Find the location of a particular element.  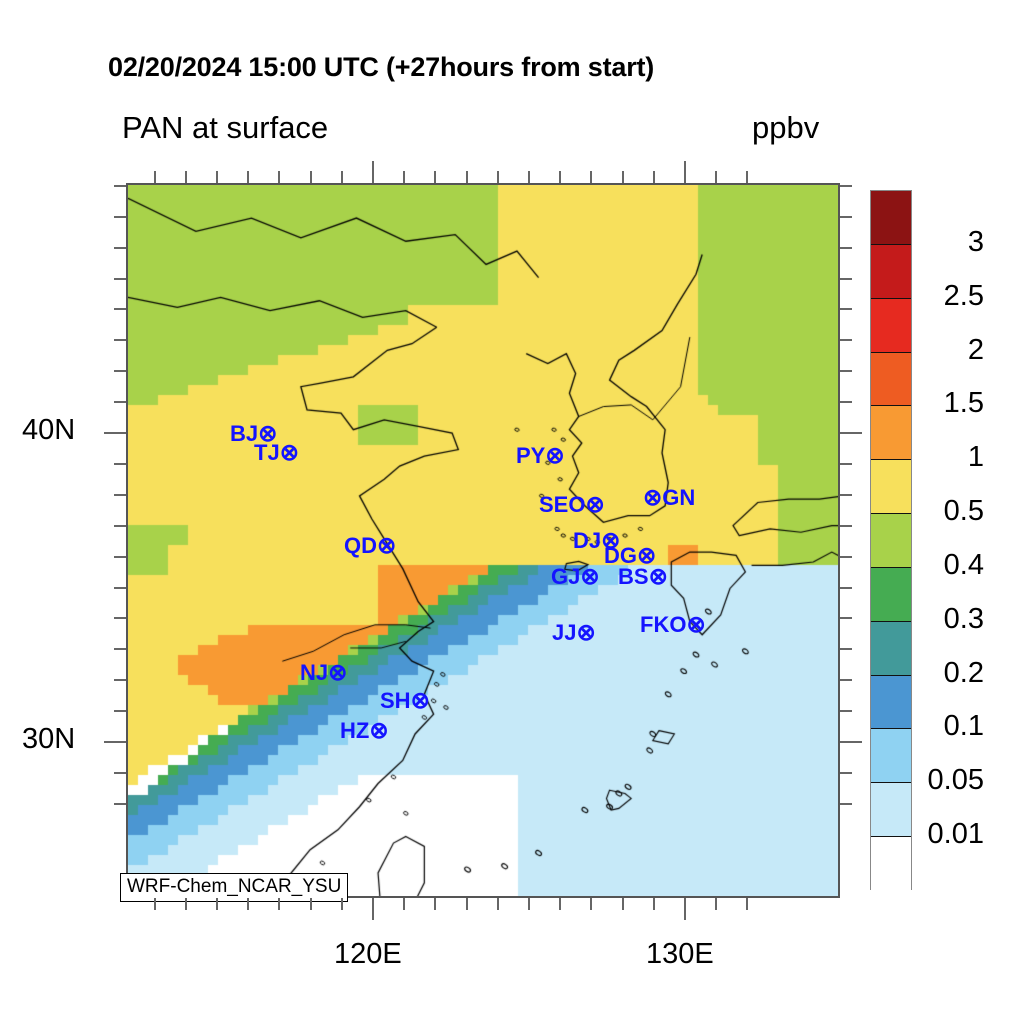

city-label-text: DG is located at coordinates (620, 555).